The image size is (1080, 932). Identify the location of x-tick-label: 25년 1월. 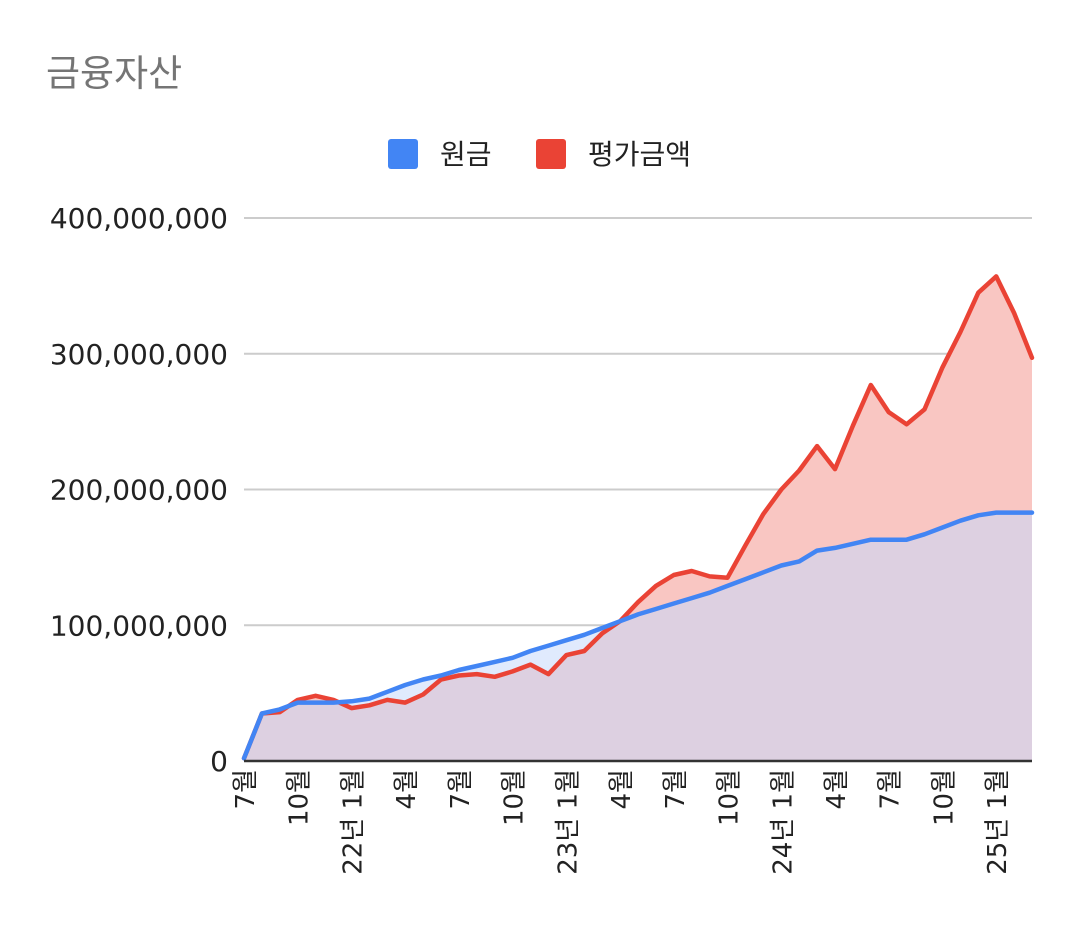
(998, 822).